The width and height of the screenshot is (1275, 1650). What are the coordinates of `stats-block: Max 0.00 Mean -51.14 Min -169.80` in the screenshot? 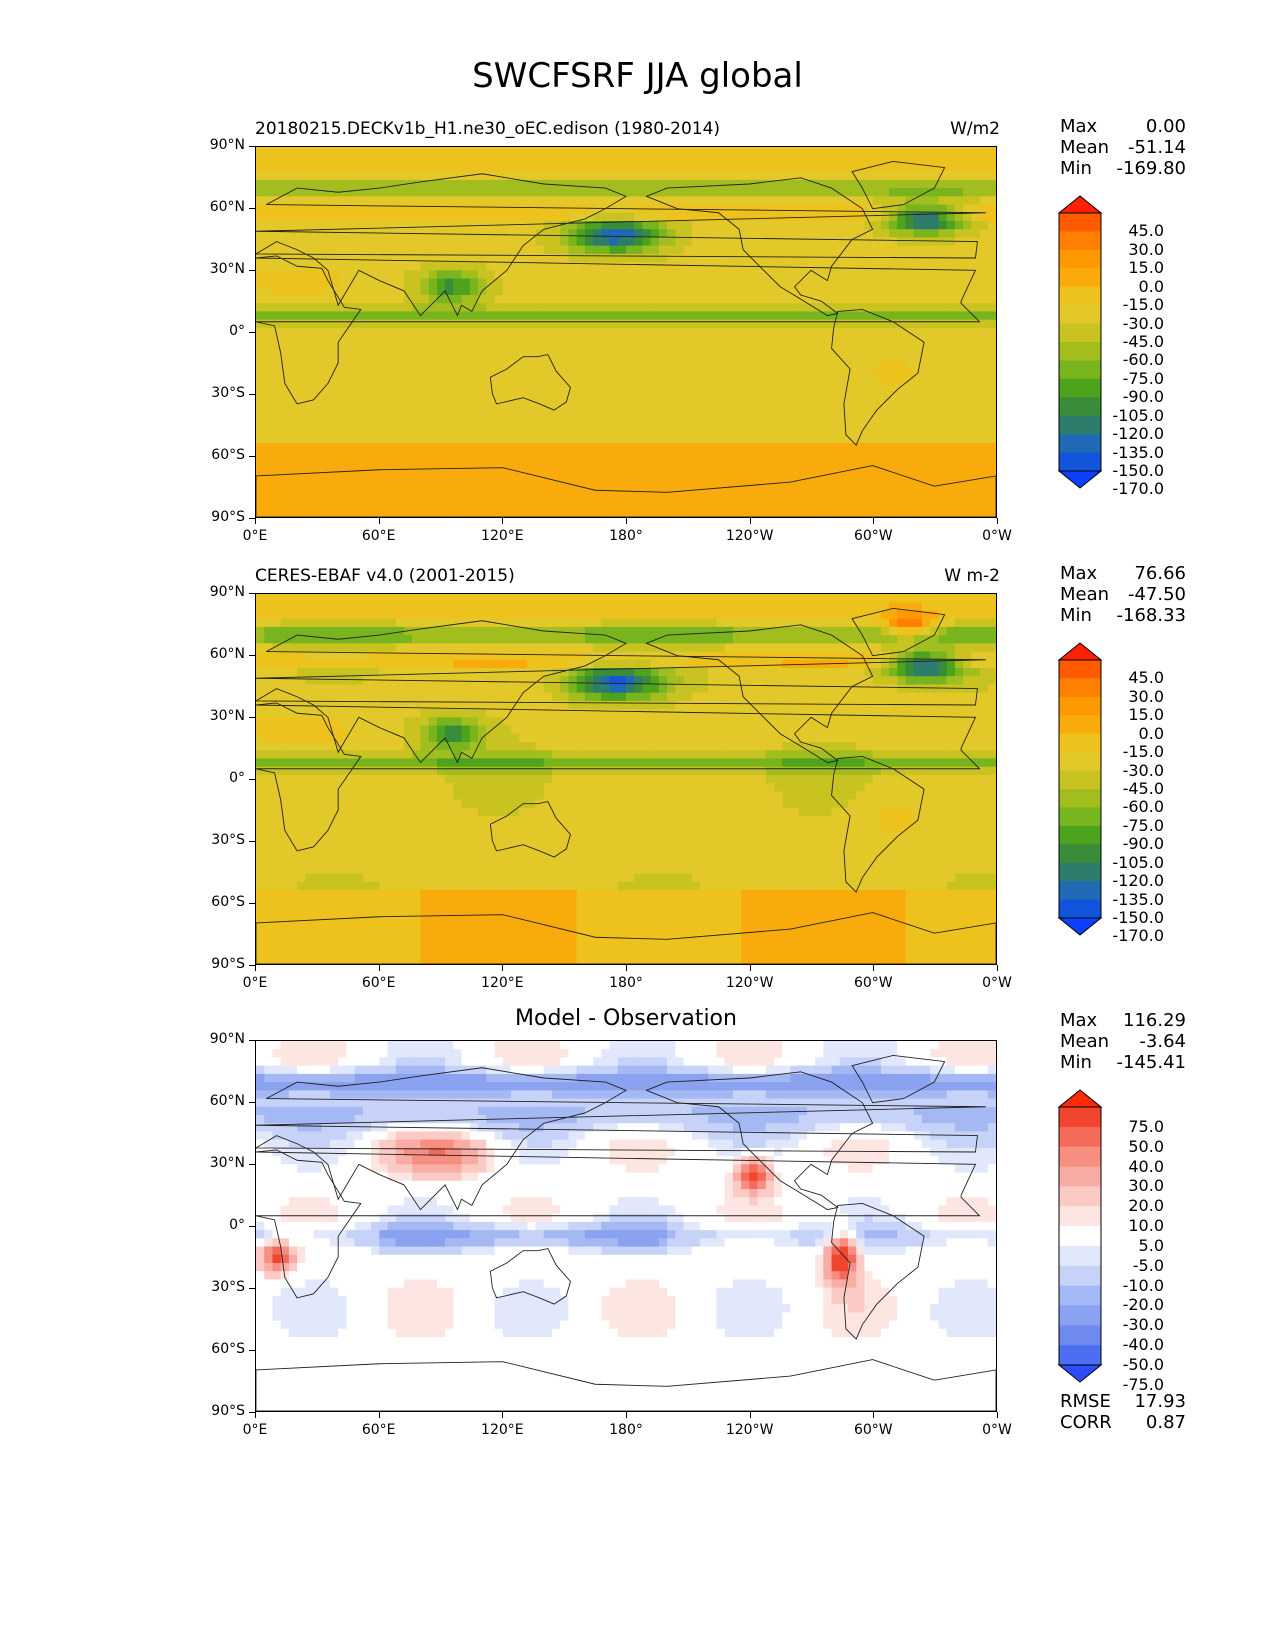 It's located at (1123, 147).